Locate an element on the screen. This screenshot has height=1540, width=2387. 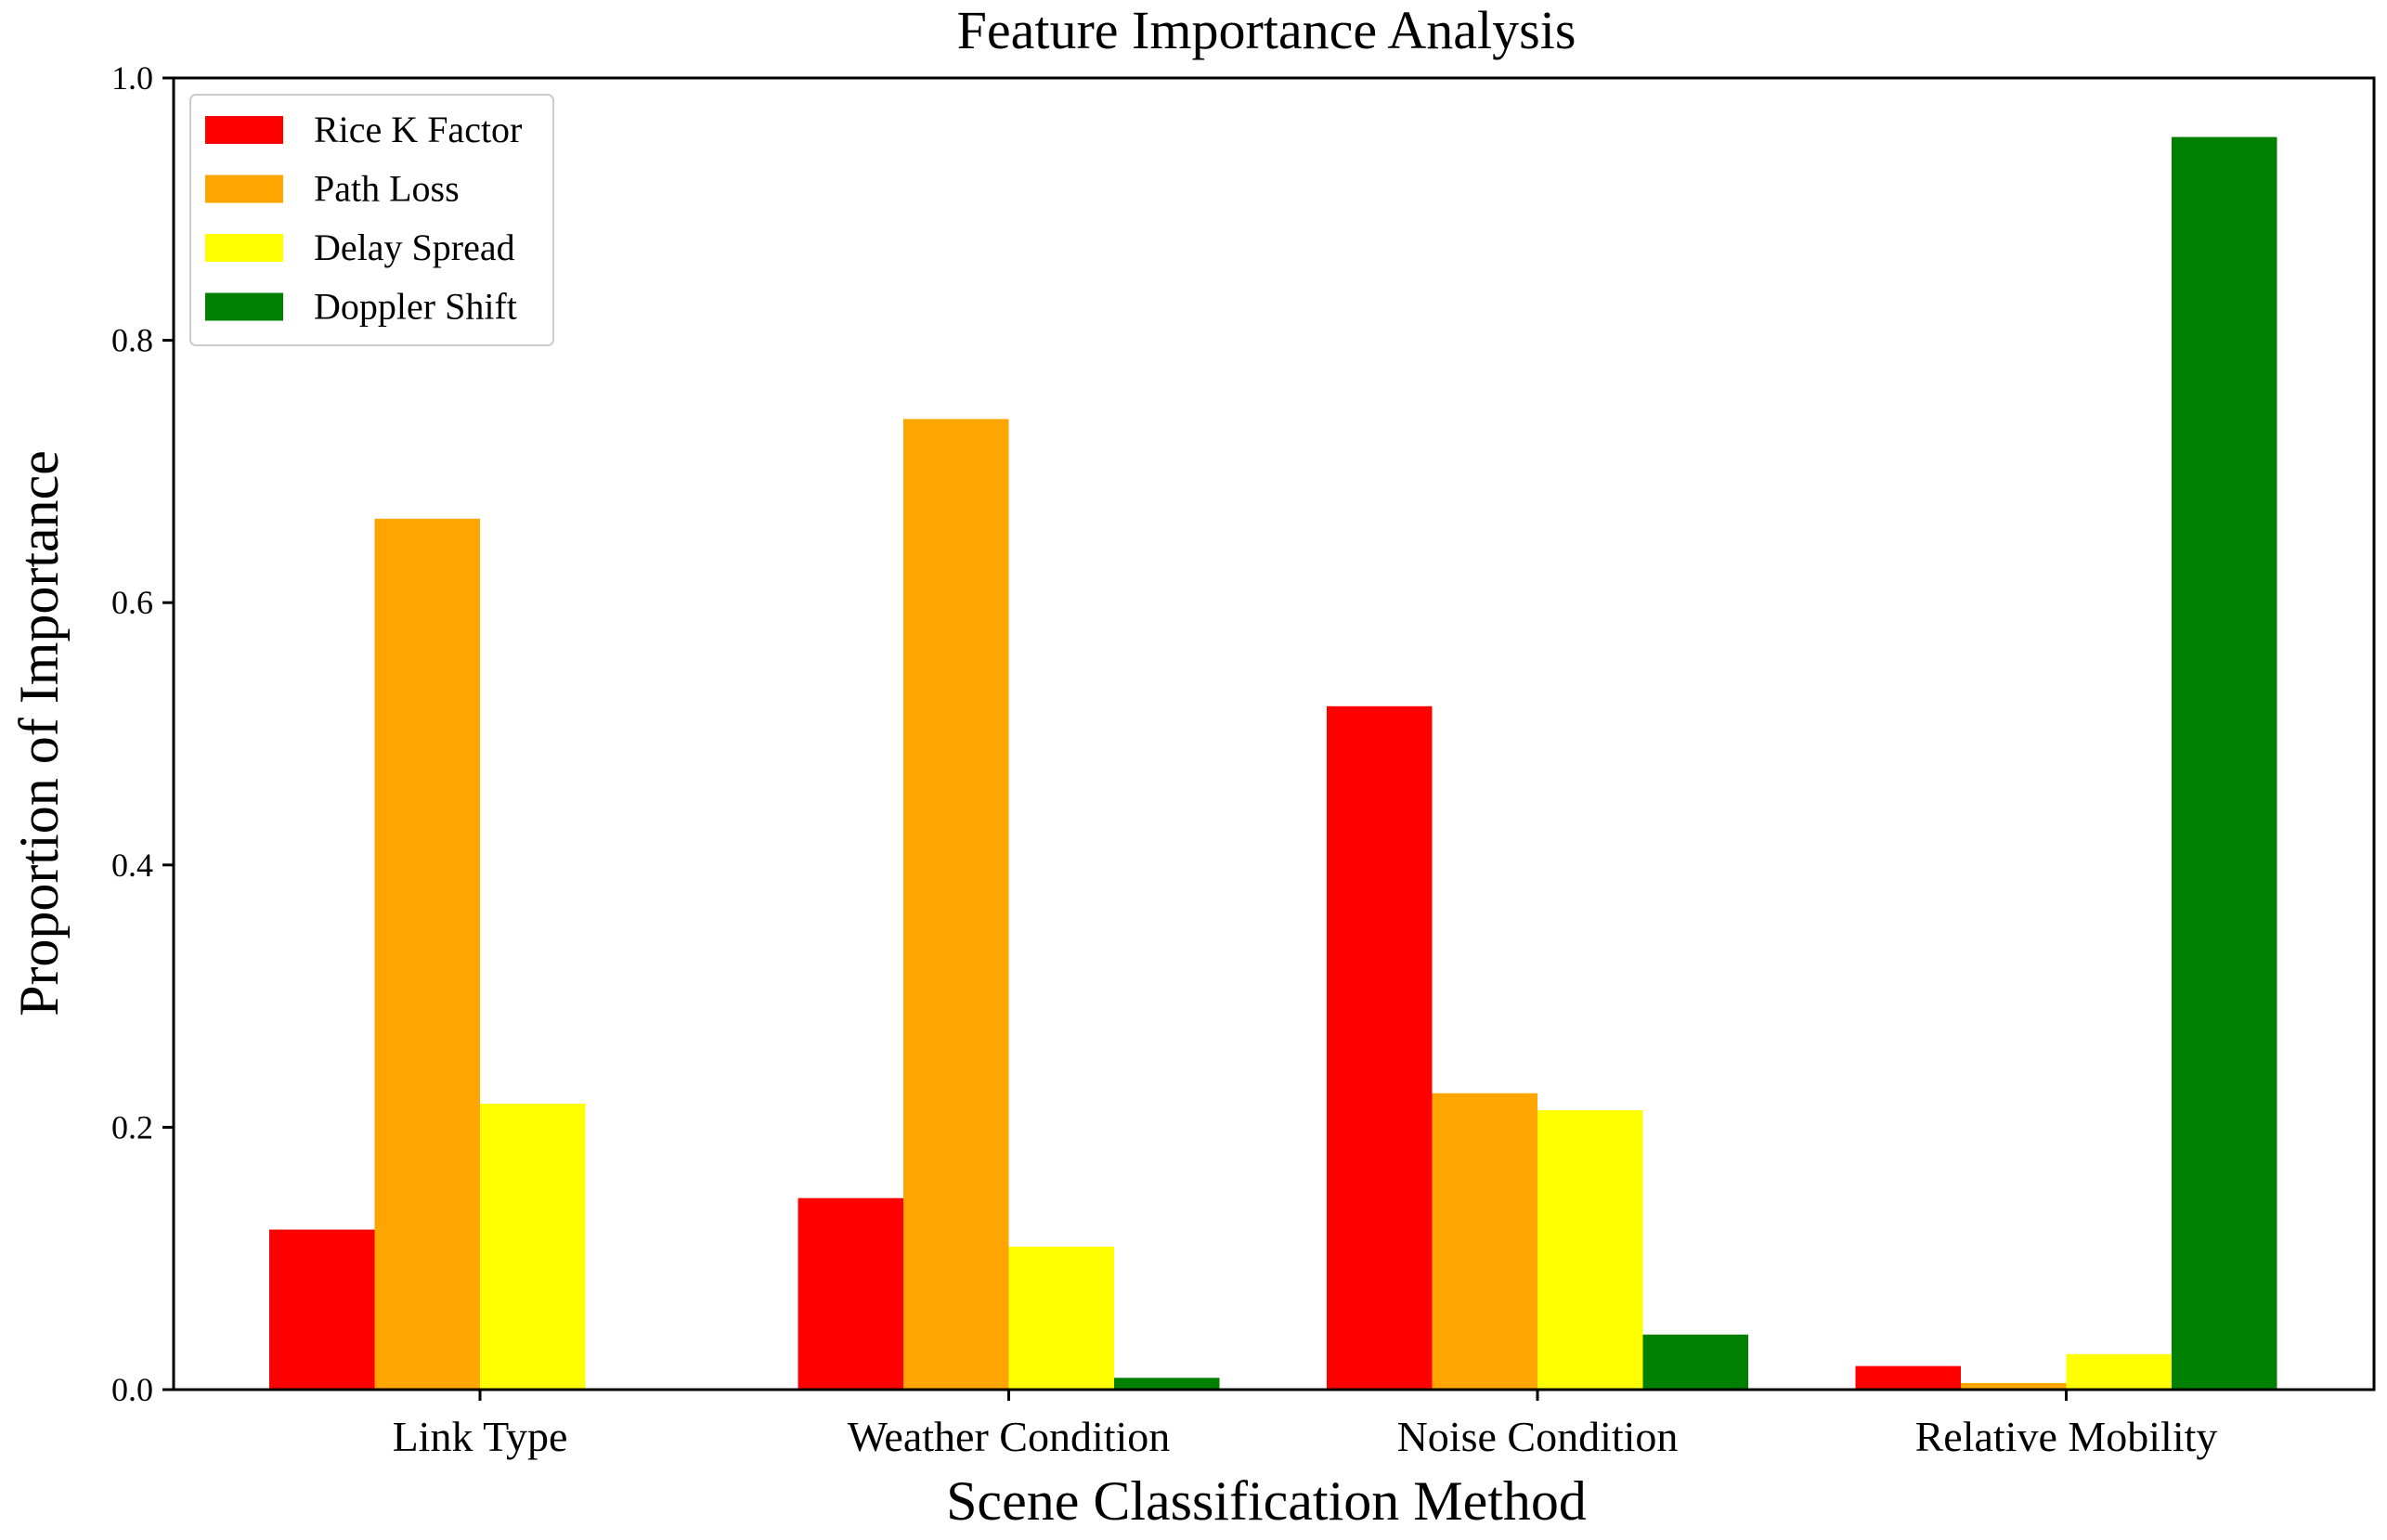
y-axis-title: Proportion of Importance is located at coordinates (39, 733).